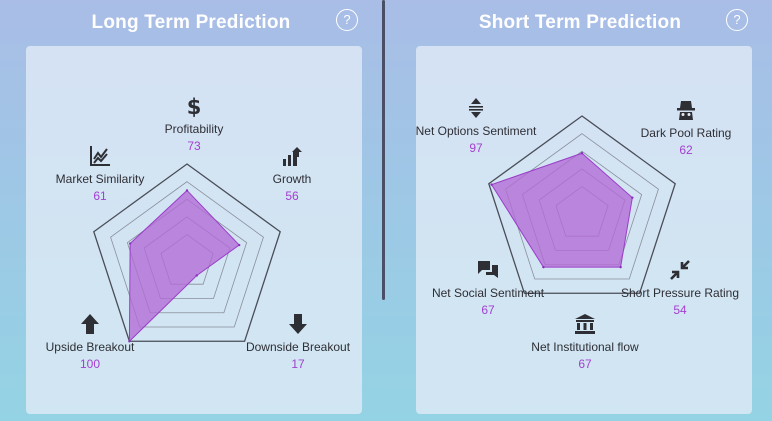 This screenshot has width=772, height=421. I want to click on axis-label: Net Social Sentiment, so click(488, 293).